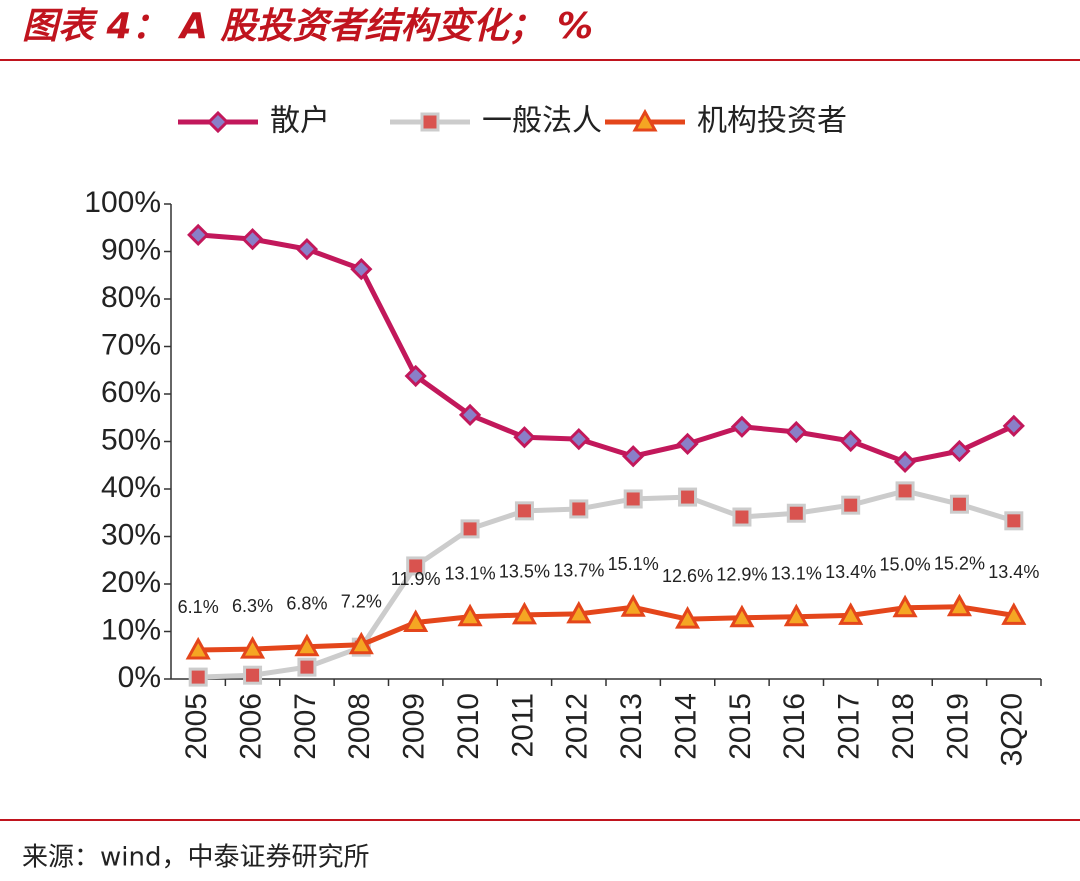 Image resolution: width=1080 pixels, height=881 pixels. I want to click on y-tick-label: 70%, so click(131, 344).